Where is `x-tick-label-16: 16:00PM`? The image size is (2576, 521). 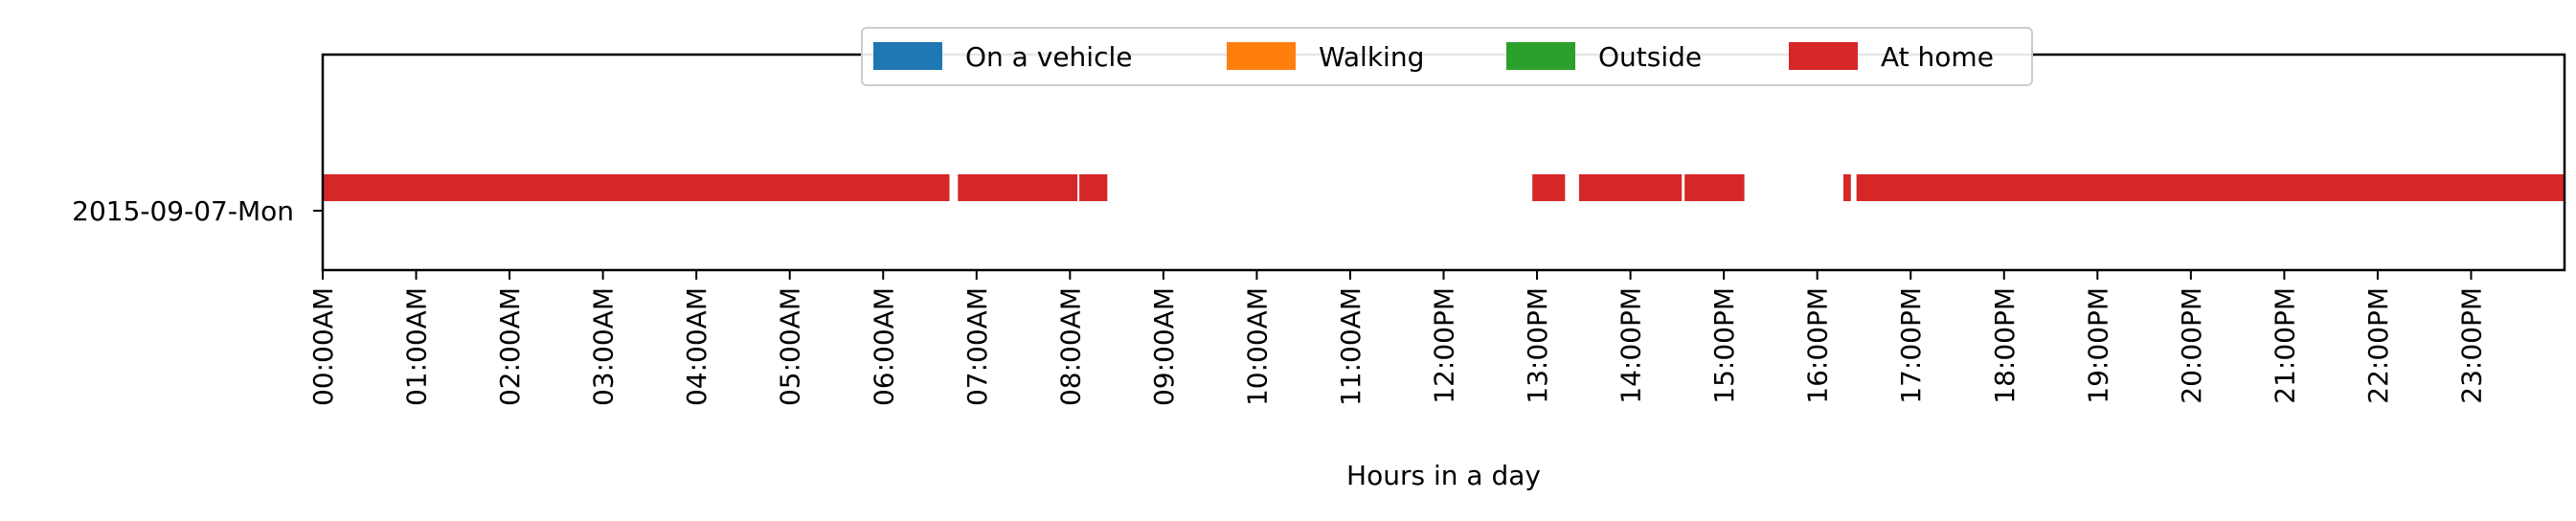 x-tick-label-16: 16:00PM is located at coordinates (1818, 345).